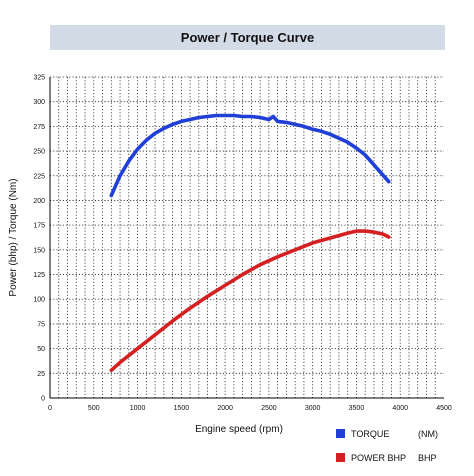 Image resolution: width=474 pixels, height=476 pixels. What do you see at coordinates (387, 446) in the screenshot?
I see `legend: TORQUE (NM) POWER BHP BHP` at bounding box center [387, 446].